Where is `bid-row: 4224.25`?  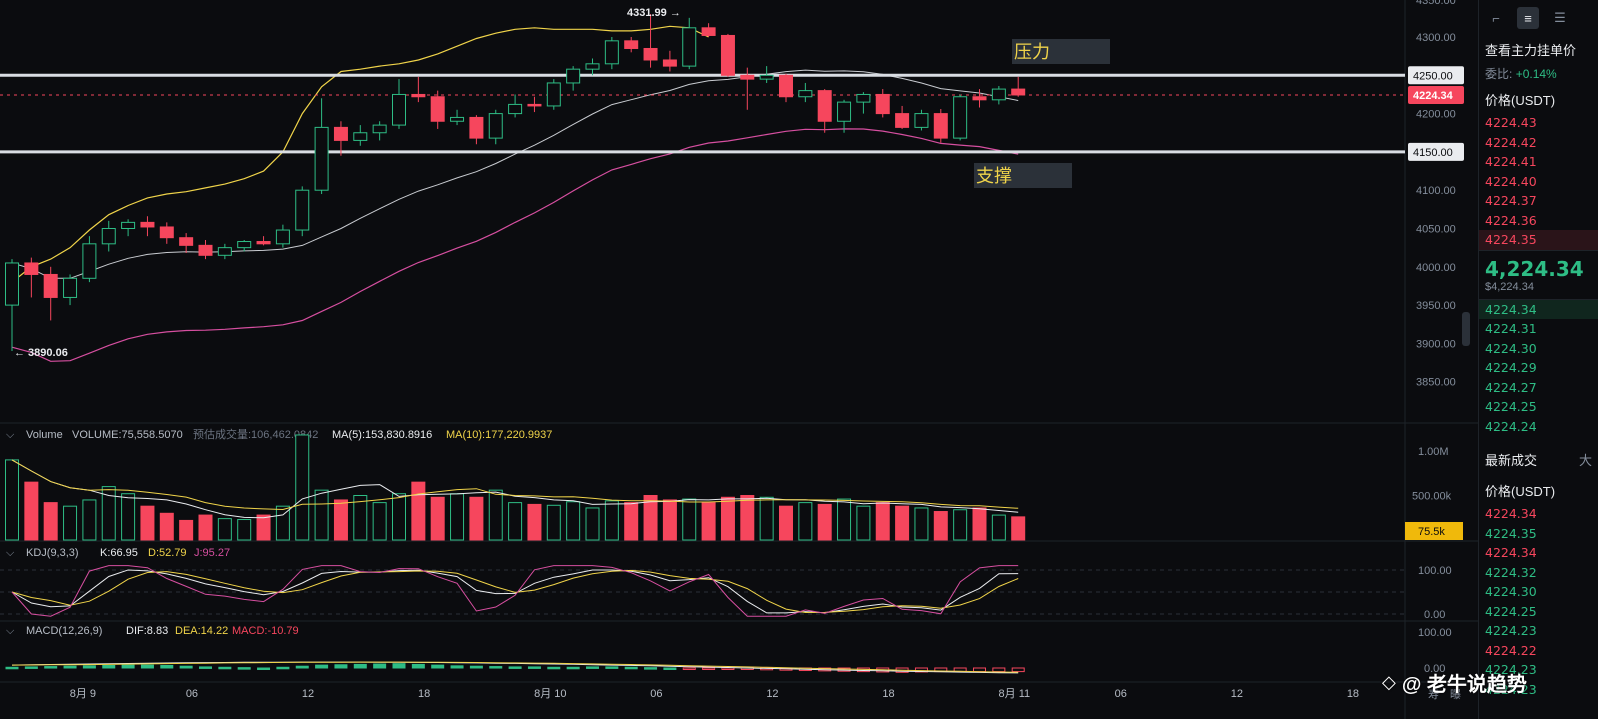 bid-row: 4224.25 is located at coordinates (1511, 406).